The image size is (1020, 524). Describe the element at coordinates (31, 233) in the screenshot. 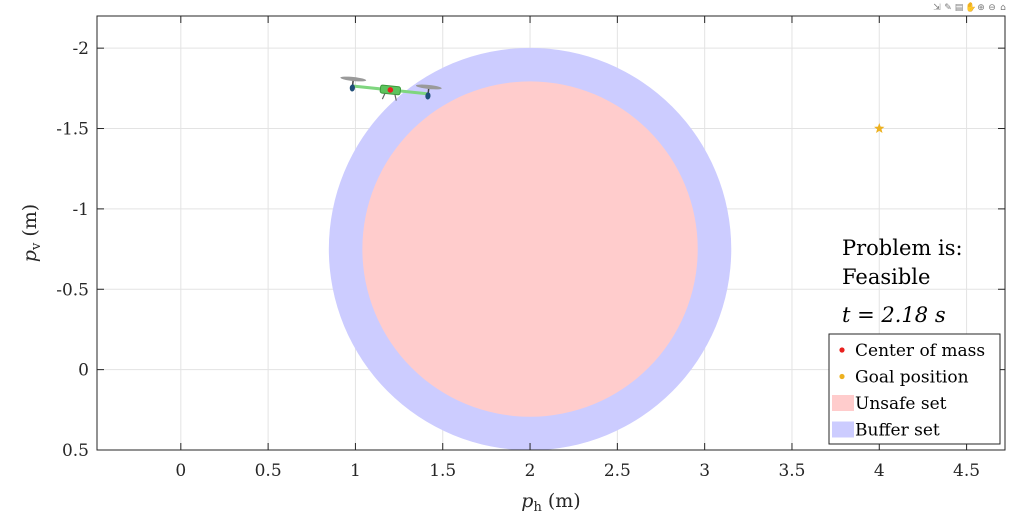

I see `y-axis-label: pv(m)` at that location.